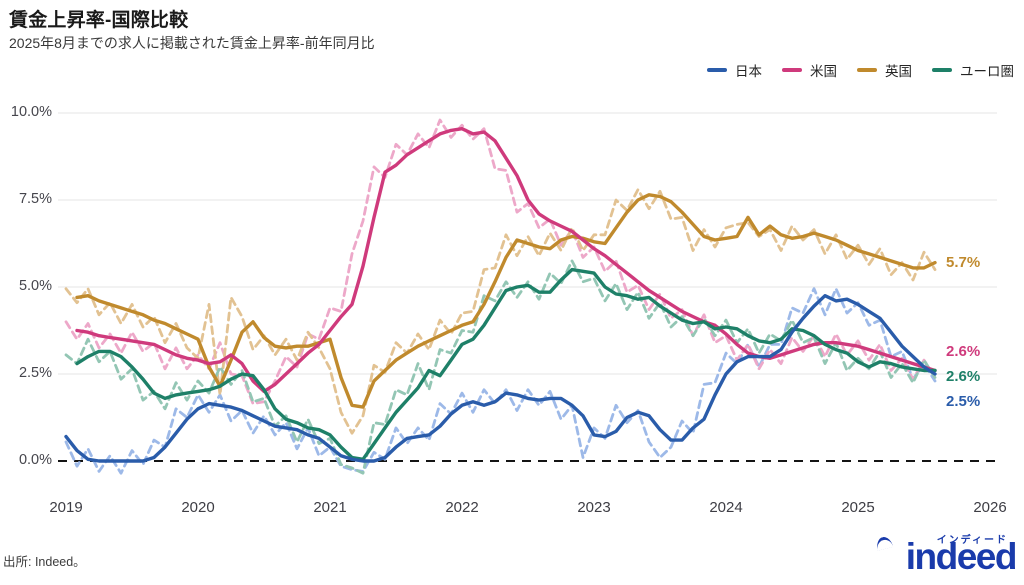 The image size is (1024, 585). I want to click on legend-item-euro: ユーロ圏, so click(973, 70).